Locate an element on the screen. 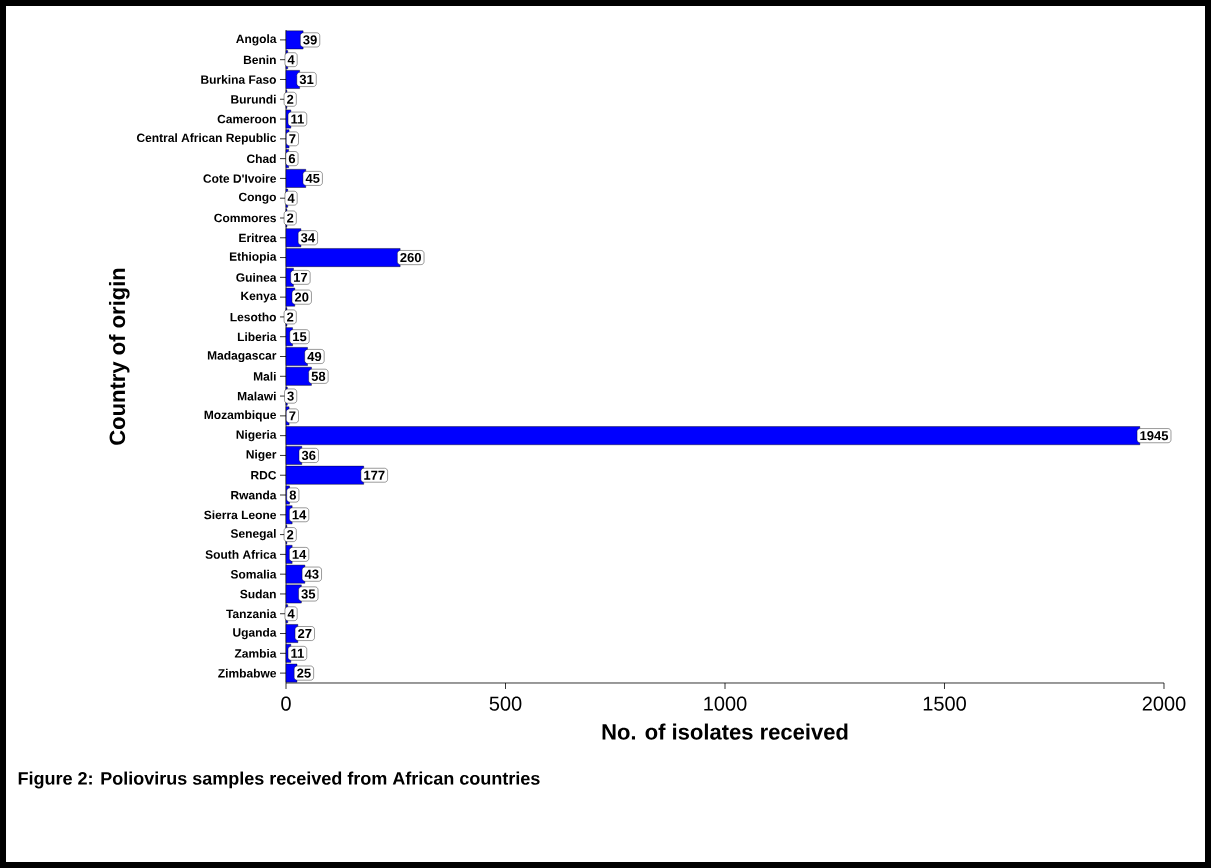  y-tick-label: Commores is located at coordinates (245, 218).